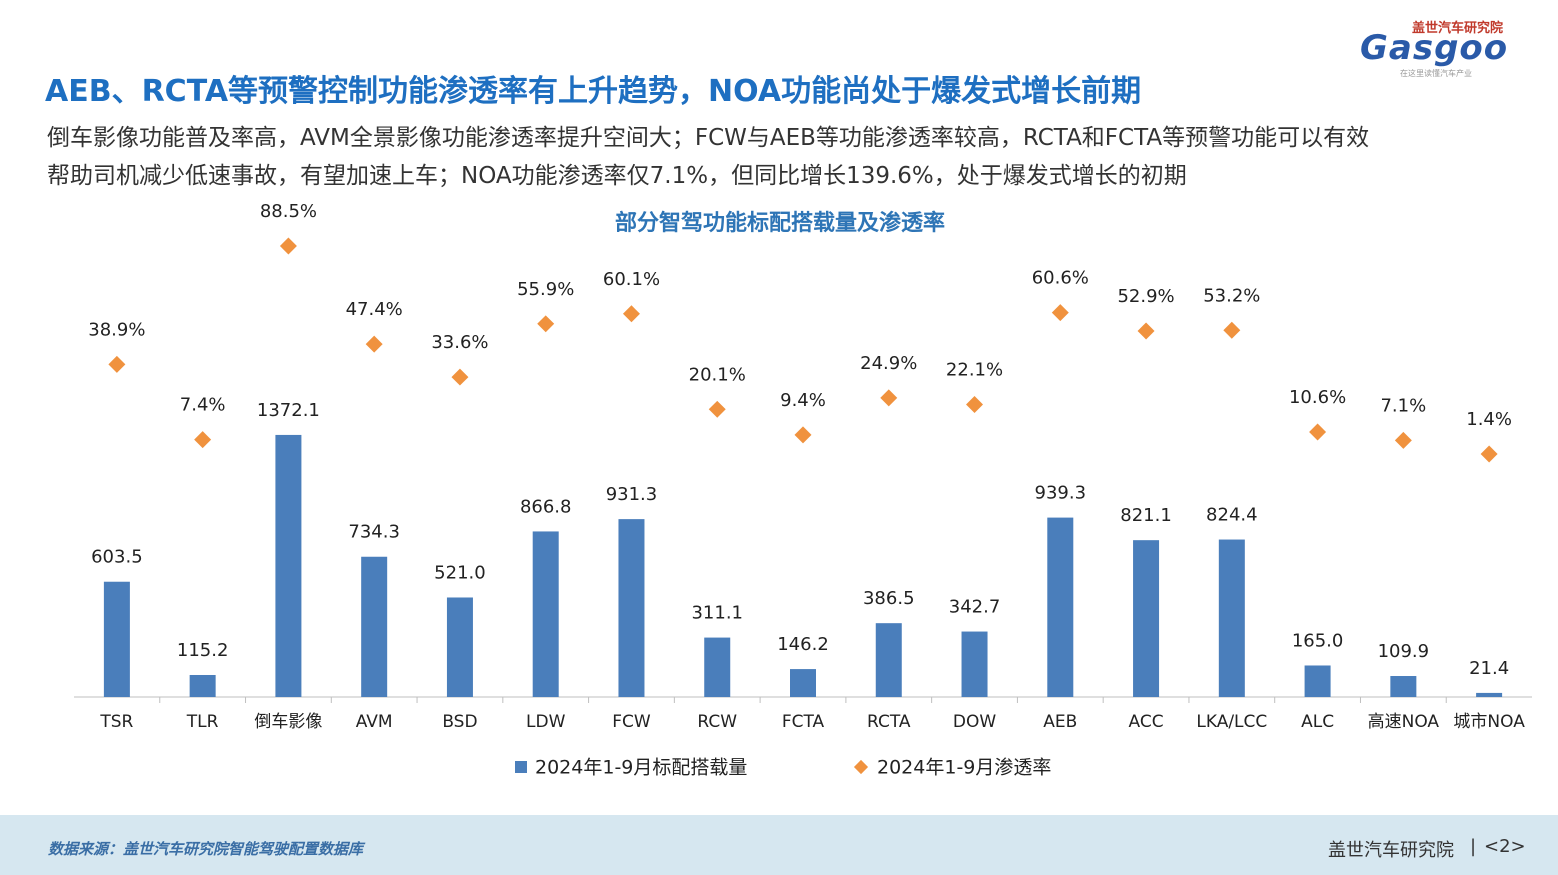 Image resolution: width=1558 pixels, height=875 pixels. Describe the element at coordinates (779, 845) in the screenshot. I see `footer-band` at that location.